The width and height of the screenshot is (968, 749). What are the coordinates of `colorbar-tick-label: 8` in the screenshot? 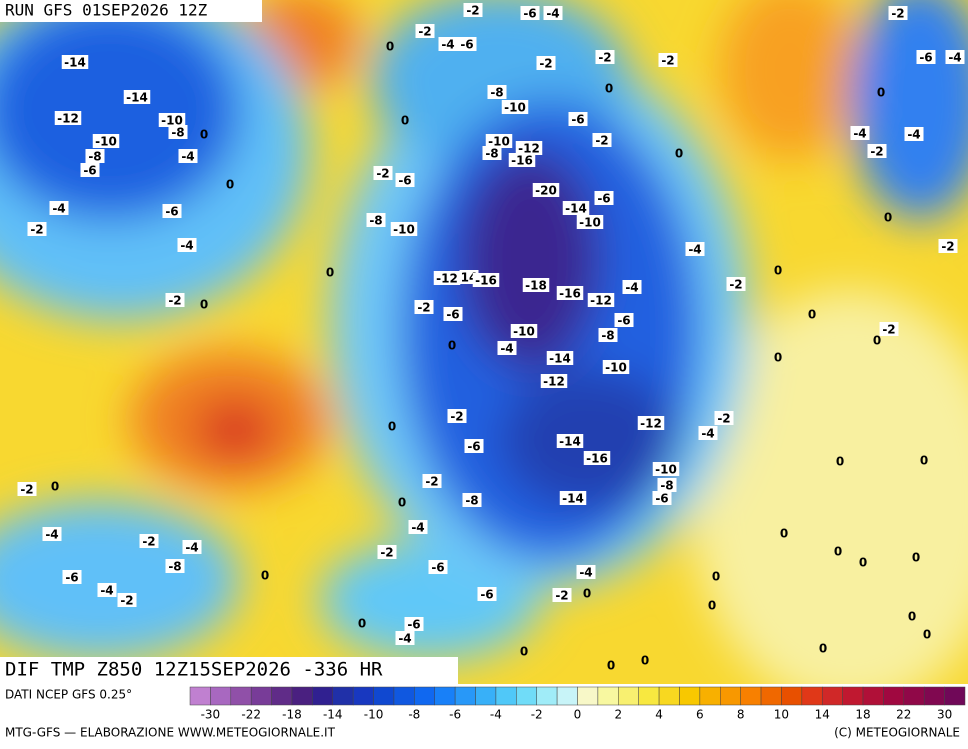 It's located at (741, 715).